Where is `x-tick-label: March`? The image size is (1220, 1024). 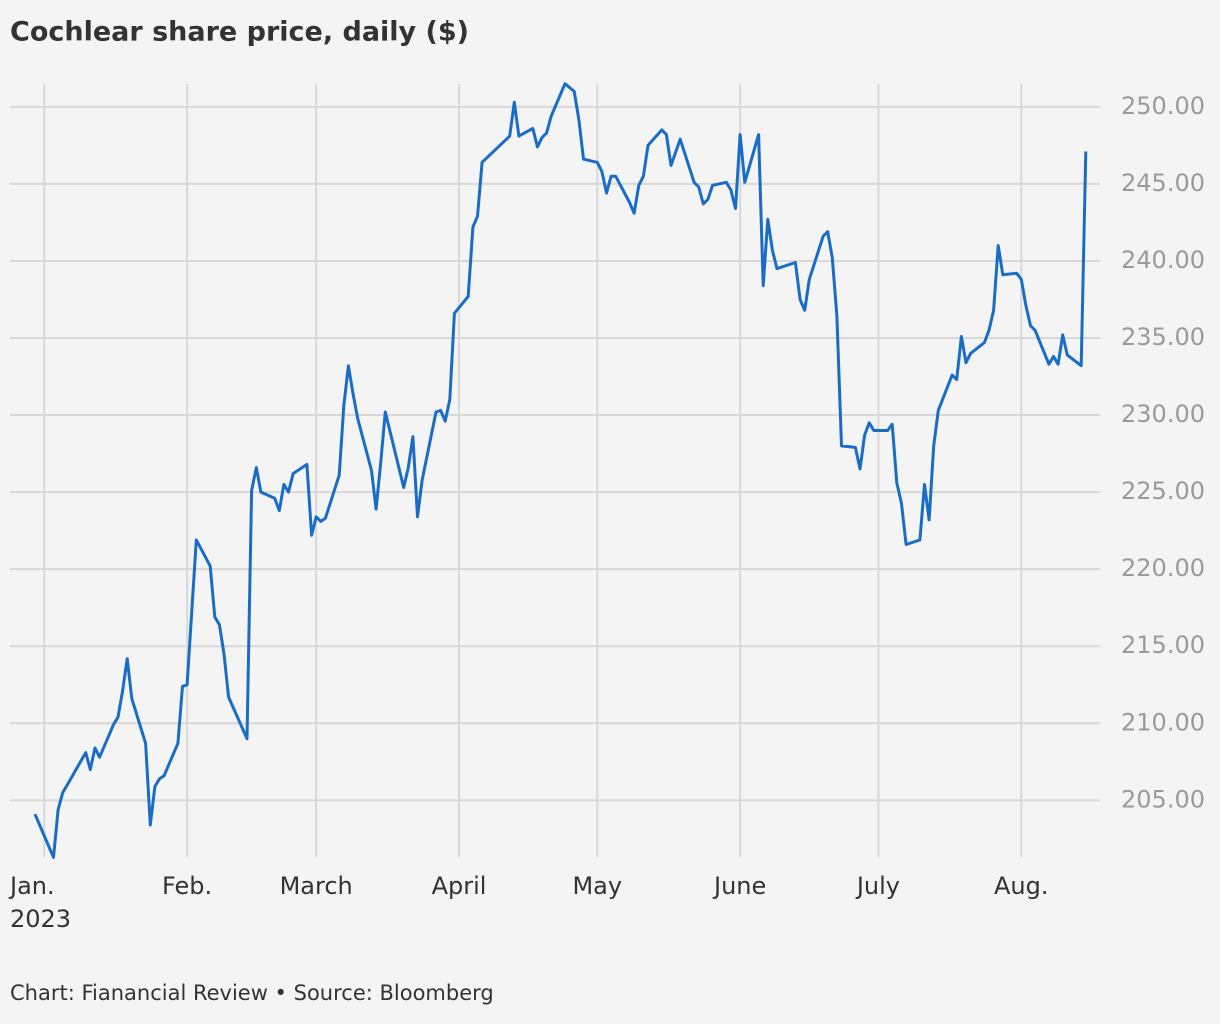 x-tick-label: March is located at coordinates (316, 886).